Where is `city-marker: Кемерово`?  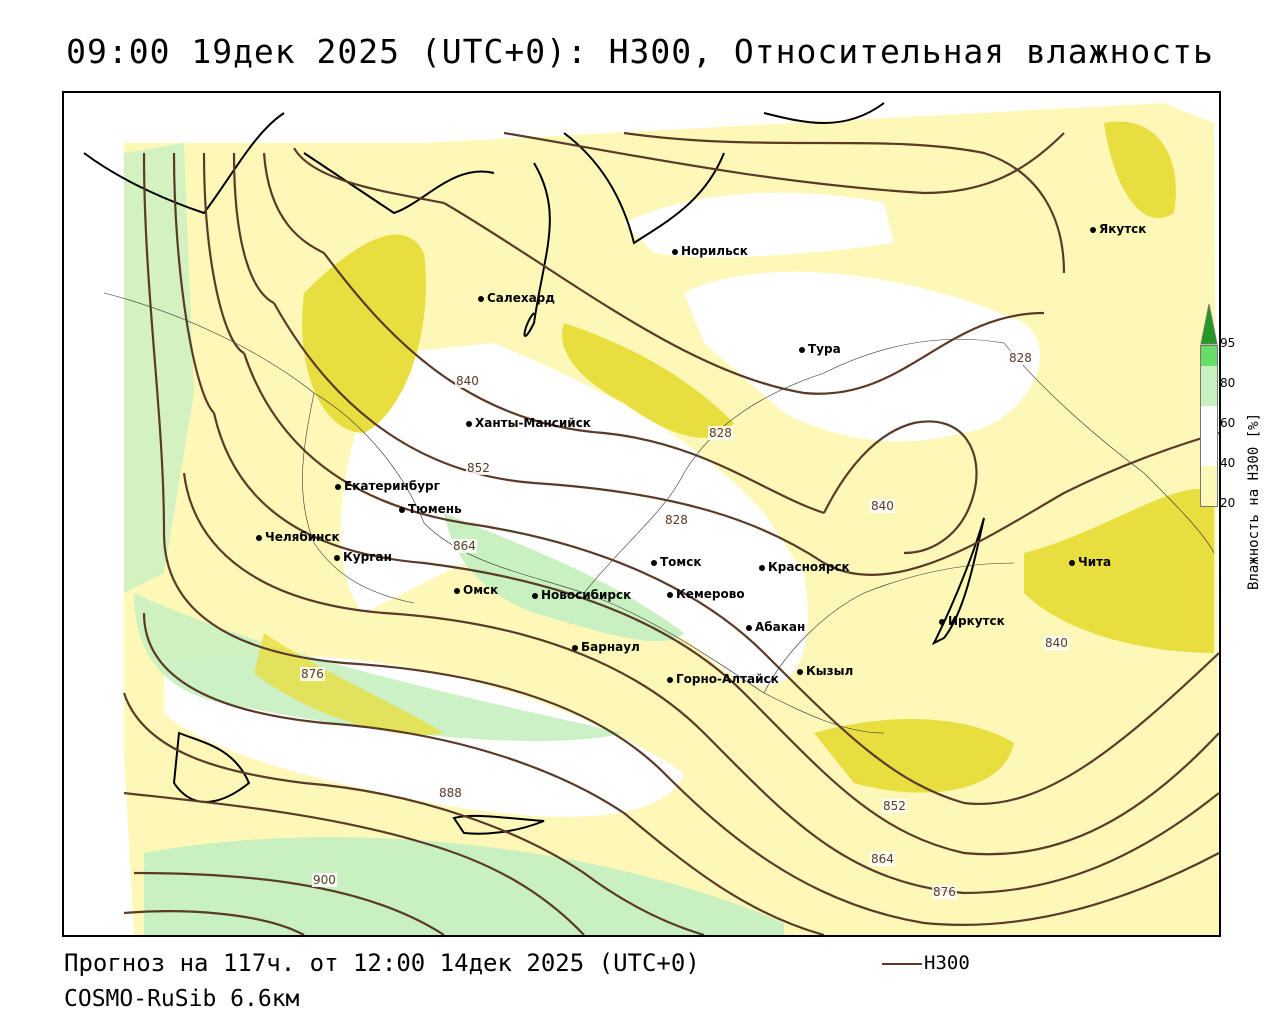 city-marker: Кемерово is located at coordinates (706, 594).